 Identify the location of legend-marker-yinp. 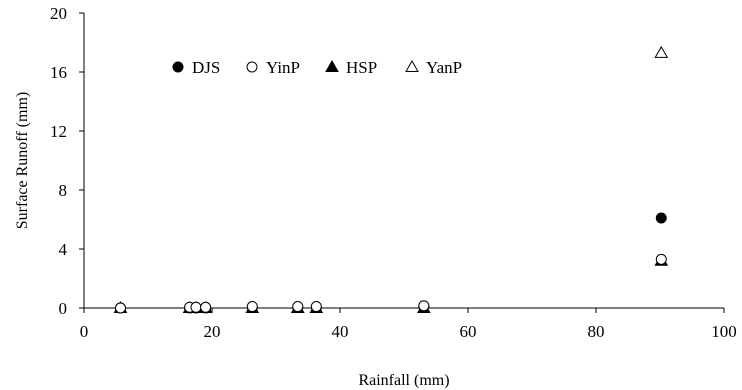
(252, 67).